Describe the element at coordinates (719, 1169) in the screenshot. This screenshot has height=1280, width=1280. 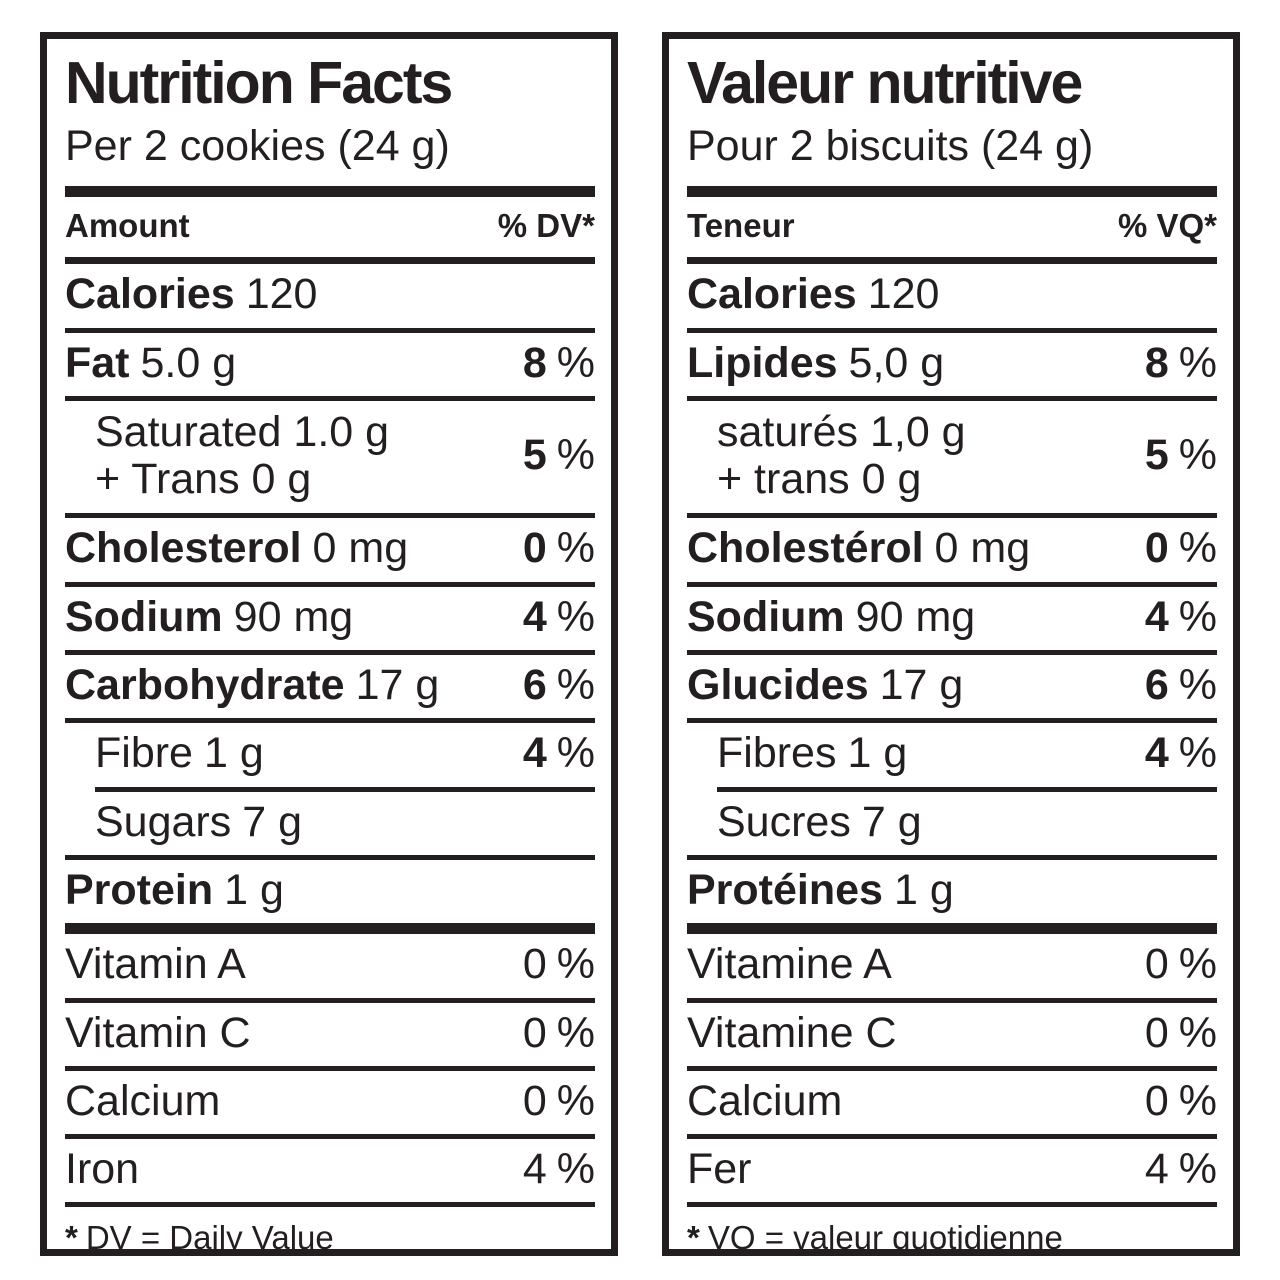
I see `iron-label: Fer` at that location.